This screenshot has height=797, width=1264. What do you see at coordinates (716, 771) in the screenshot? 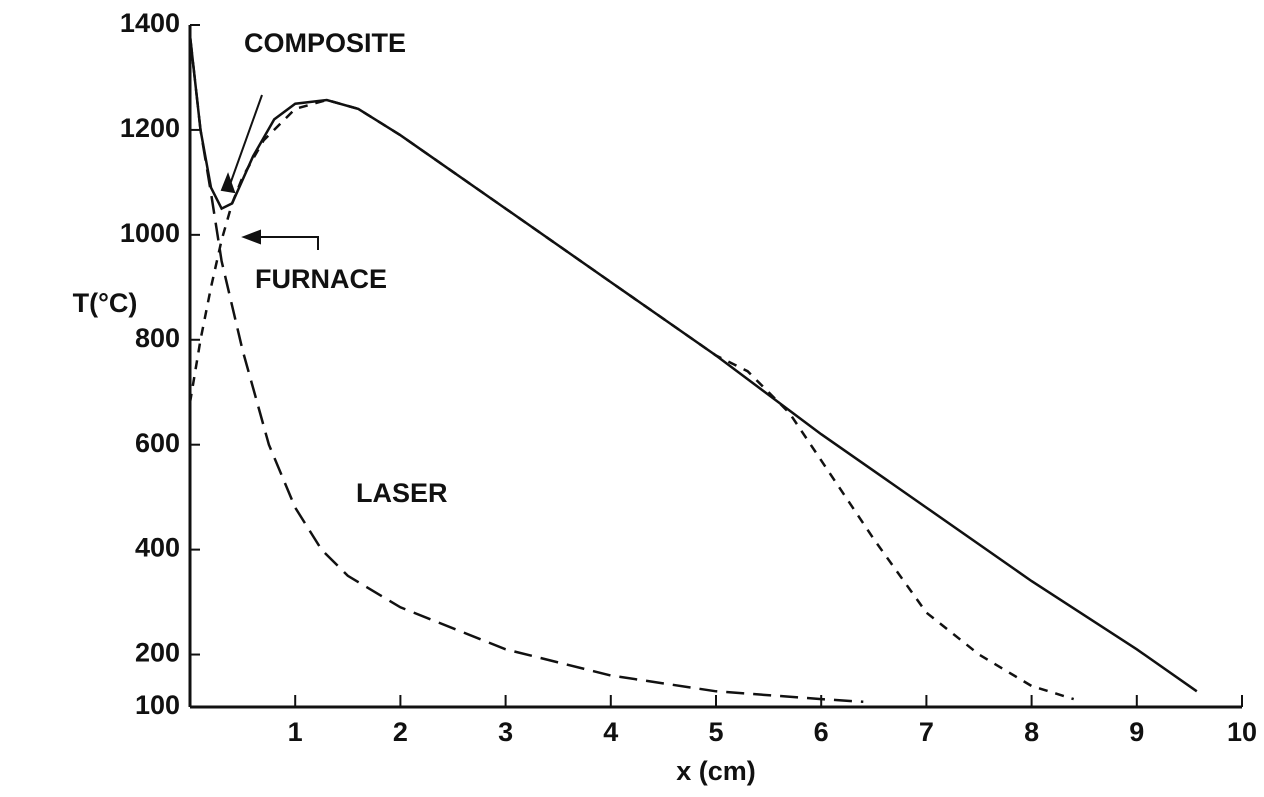
I see `x-axis-label: x (cm)` at bounding box center [716, 771].